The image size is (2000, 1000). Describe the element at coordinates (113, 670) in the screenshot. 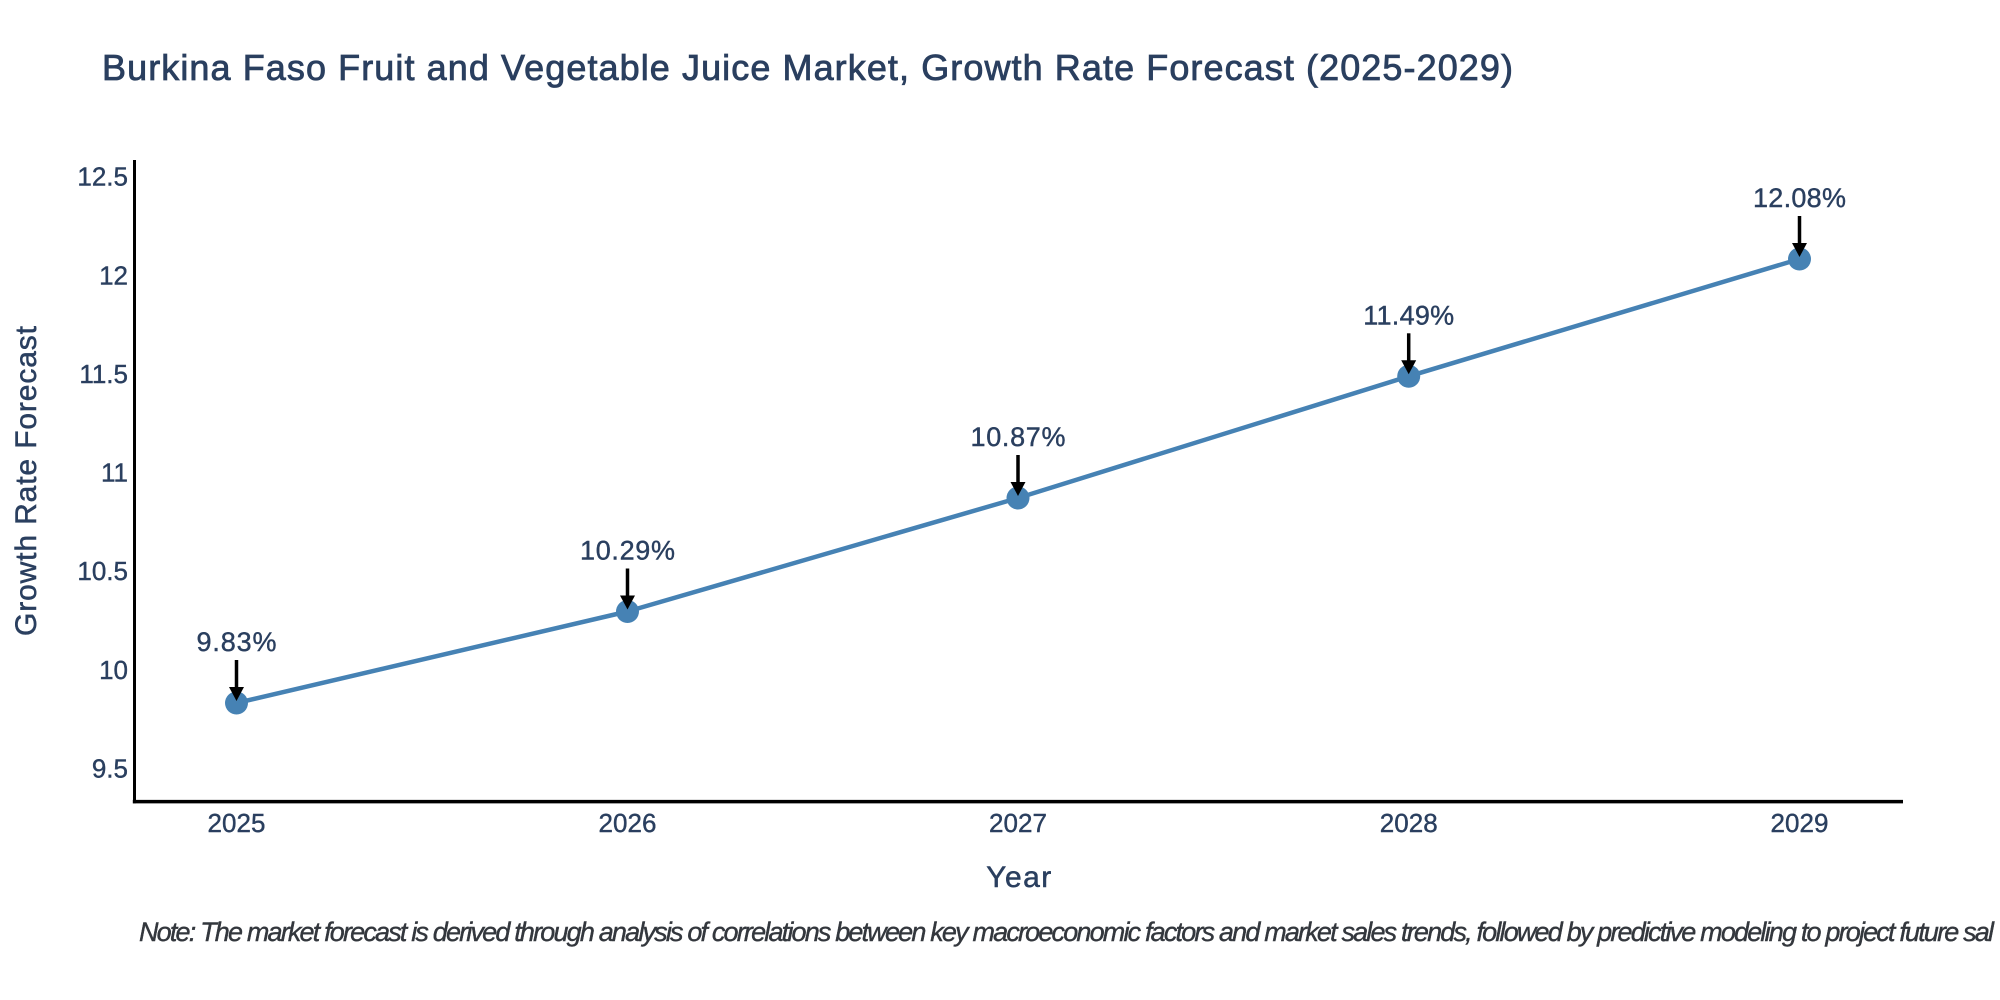

I see `svg-text: 10` at that location.